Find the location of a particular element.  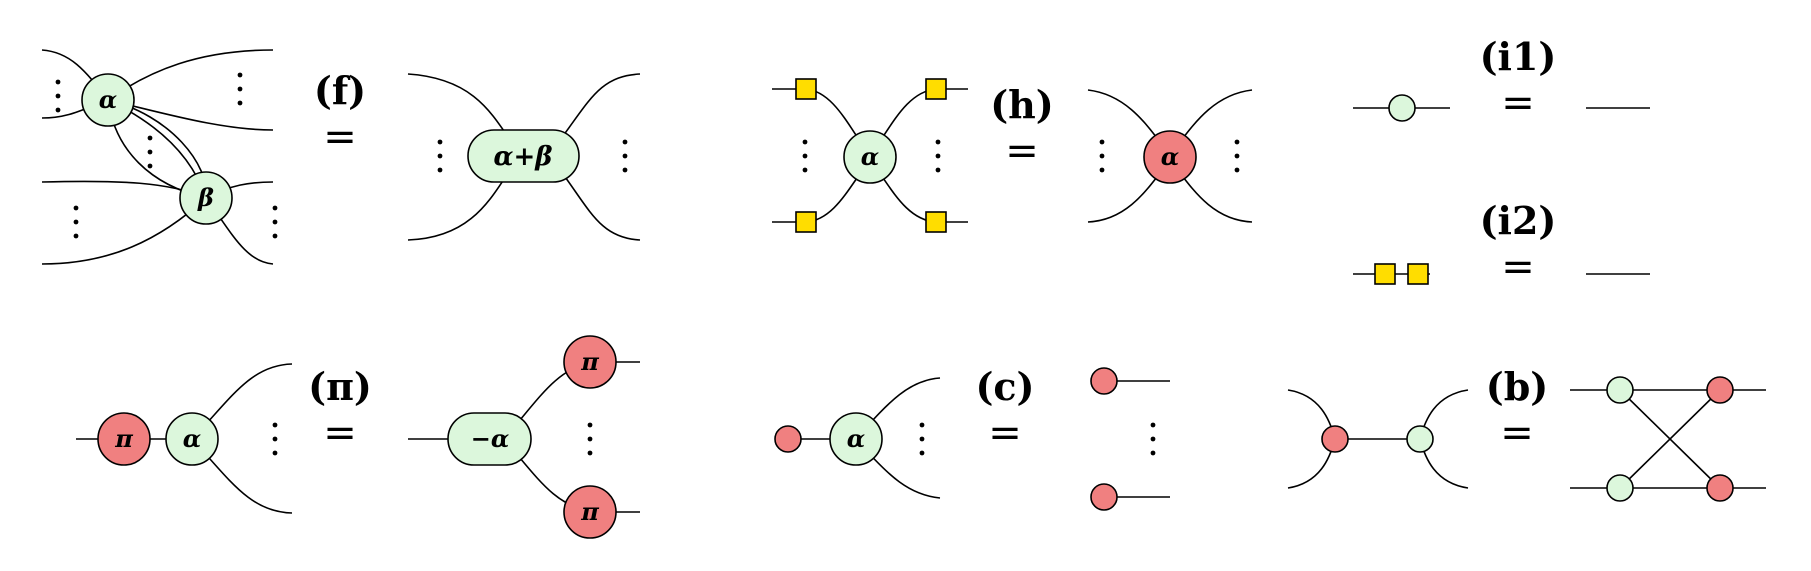

spider-phase-label: β is located at coordinates (205, 197).